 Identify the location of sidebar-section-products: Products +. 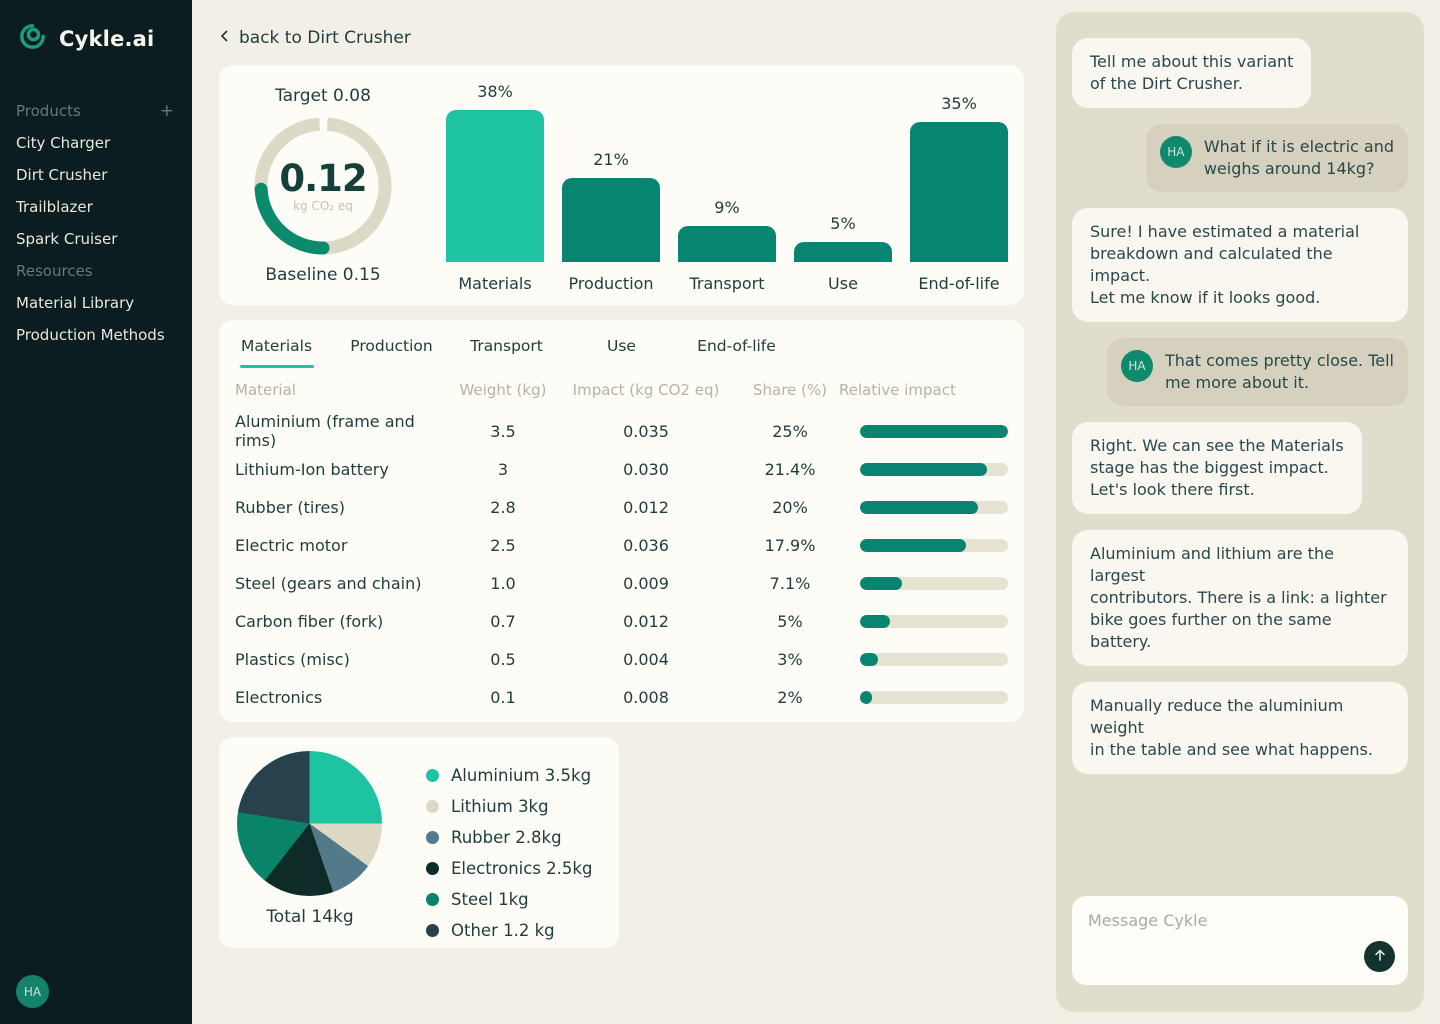
(95, 111).